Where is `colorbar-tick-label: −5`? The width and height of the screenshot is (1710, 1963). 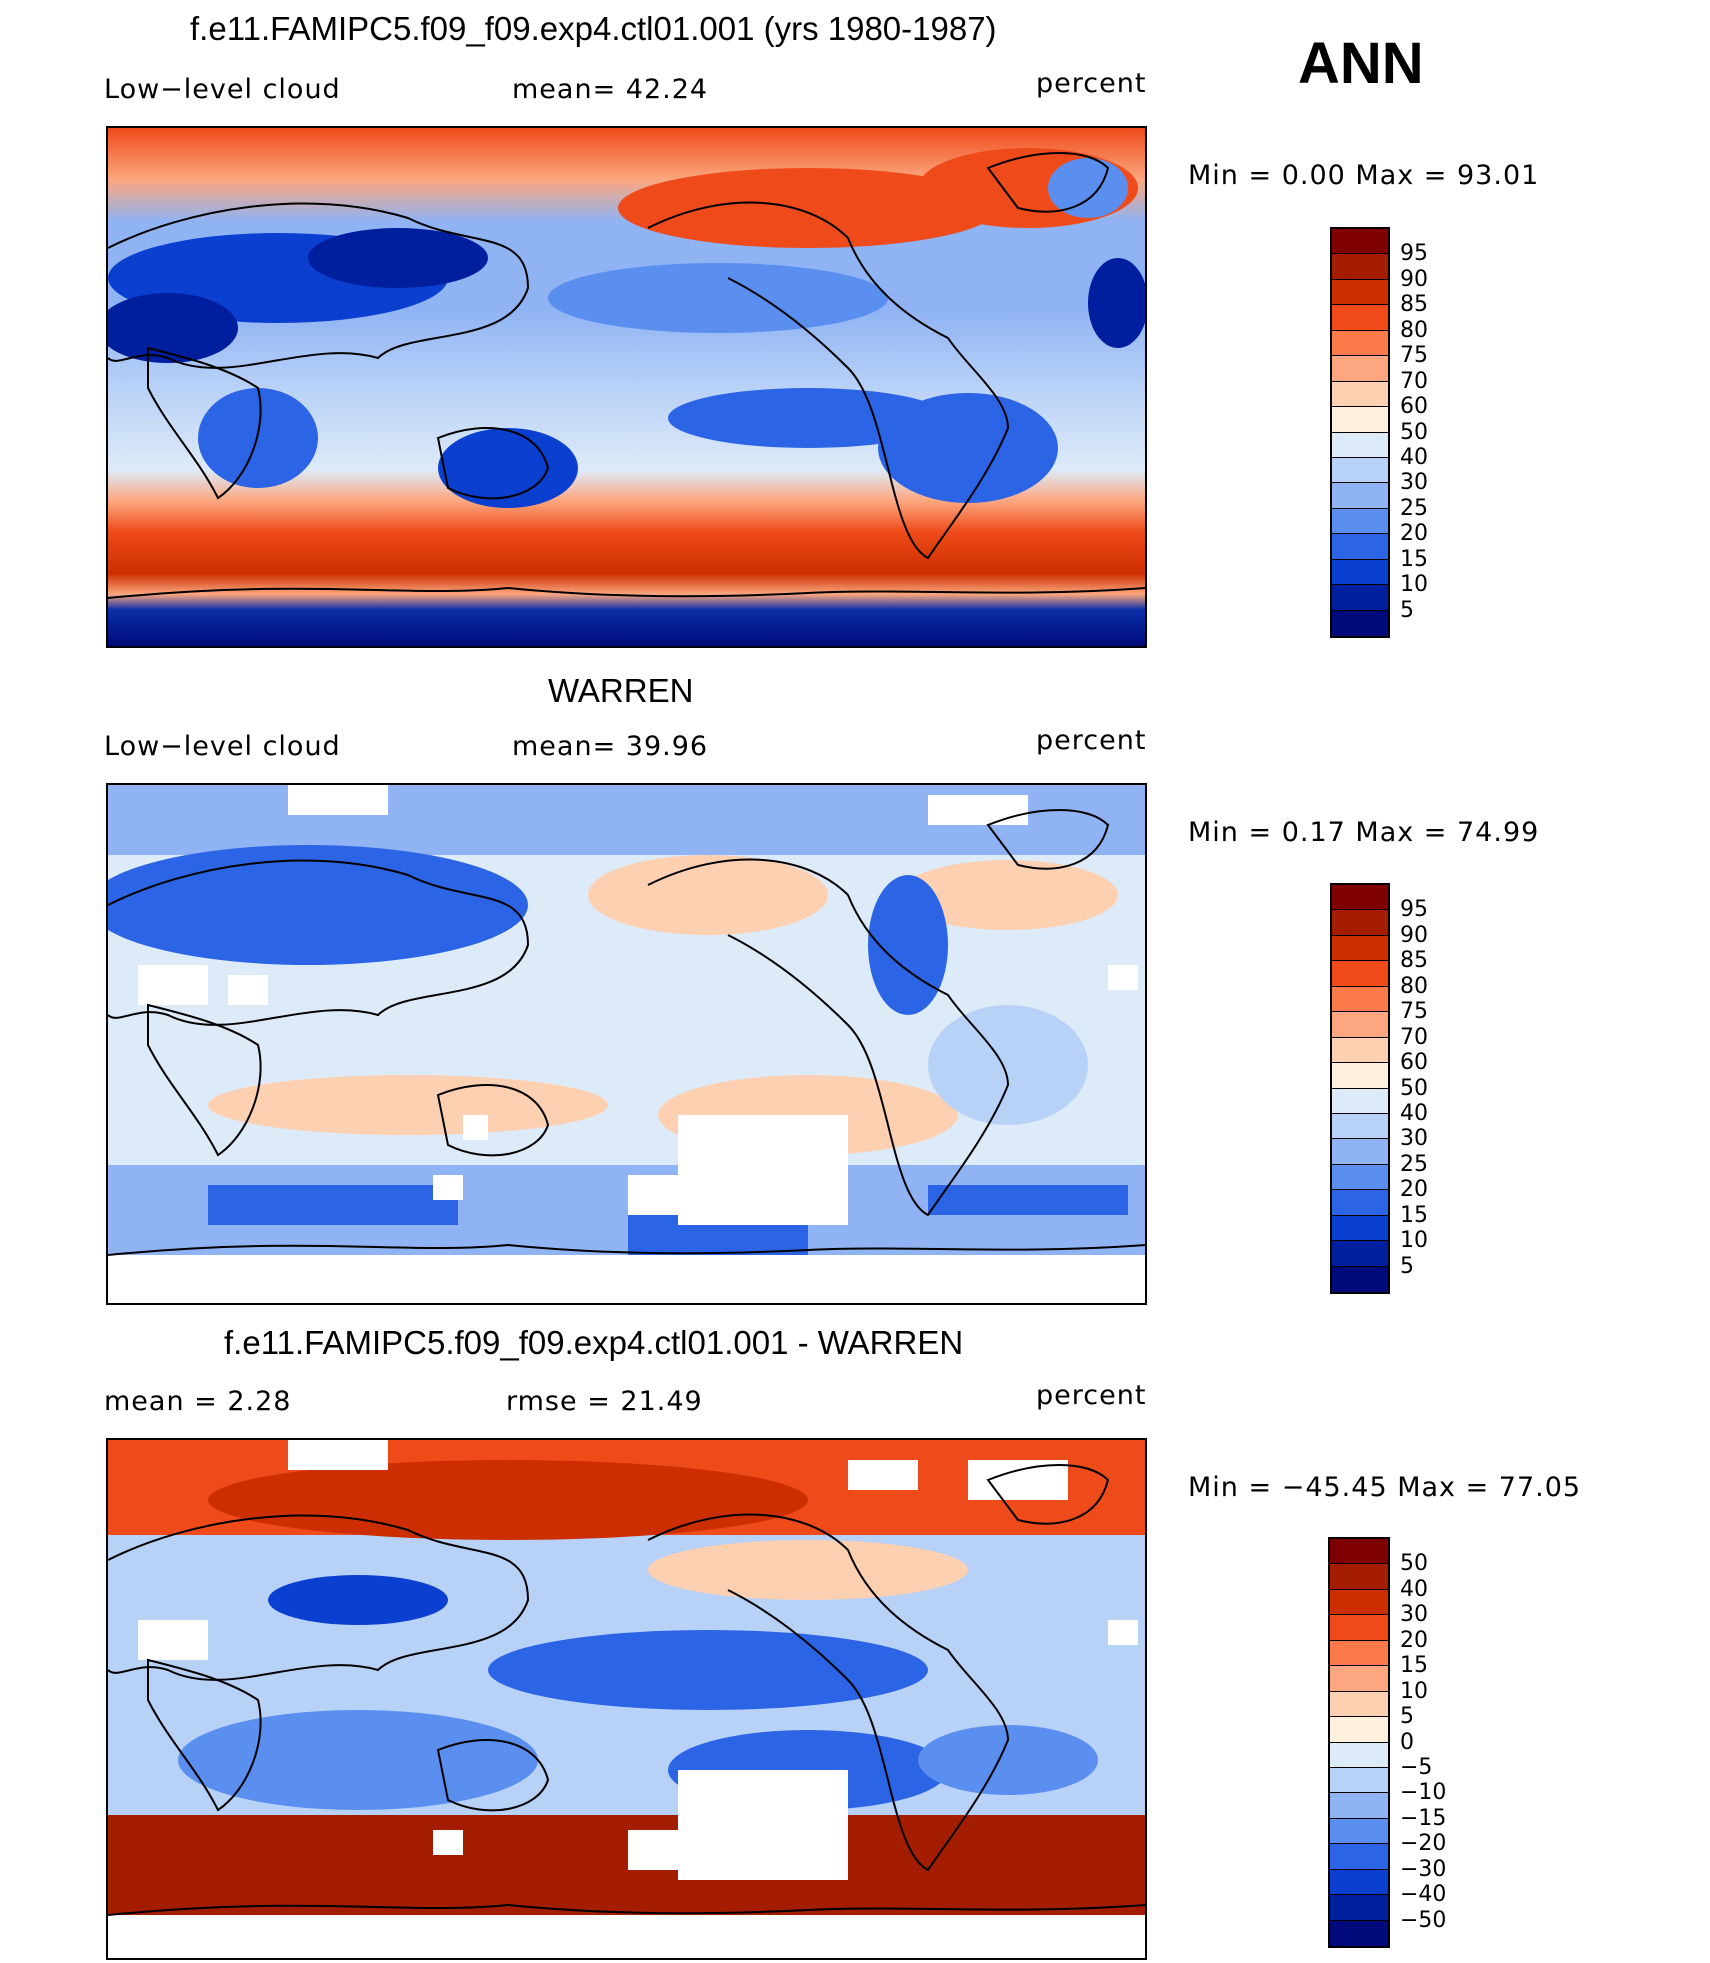 colorbar-tick-label: −5 is located at coordinates (1416, 1767).